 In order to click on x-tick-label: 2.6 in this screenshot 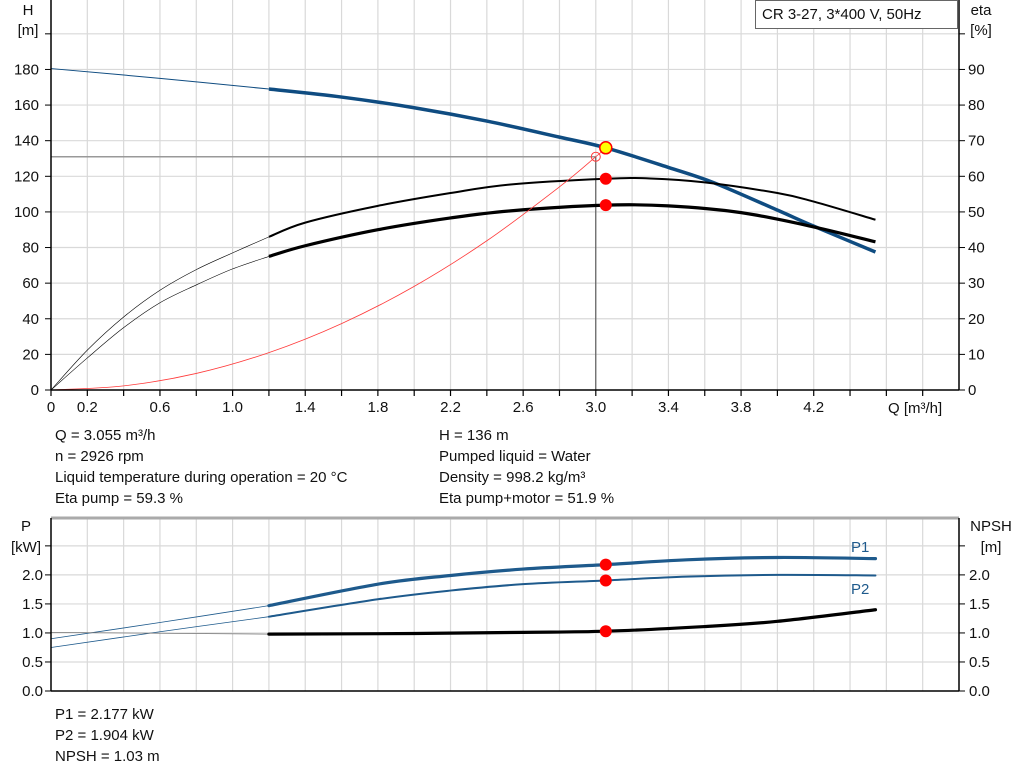, I will do `click(523, 407)`.